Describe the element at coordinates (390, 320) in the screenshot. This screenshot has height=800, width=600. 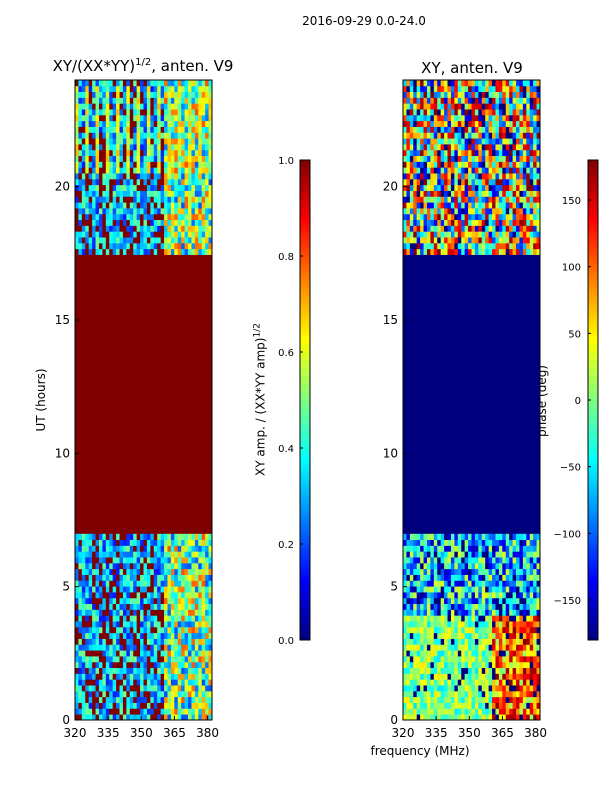
I see `phase-y-tick-label: 15` at that location.